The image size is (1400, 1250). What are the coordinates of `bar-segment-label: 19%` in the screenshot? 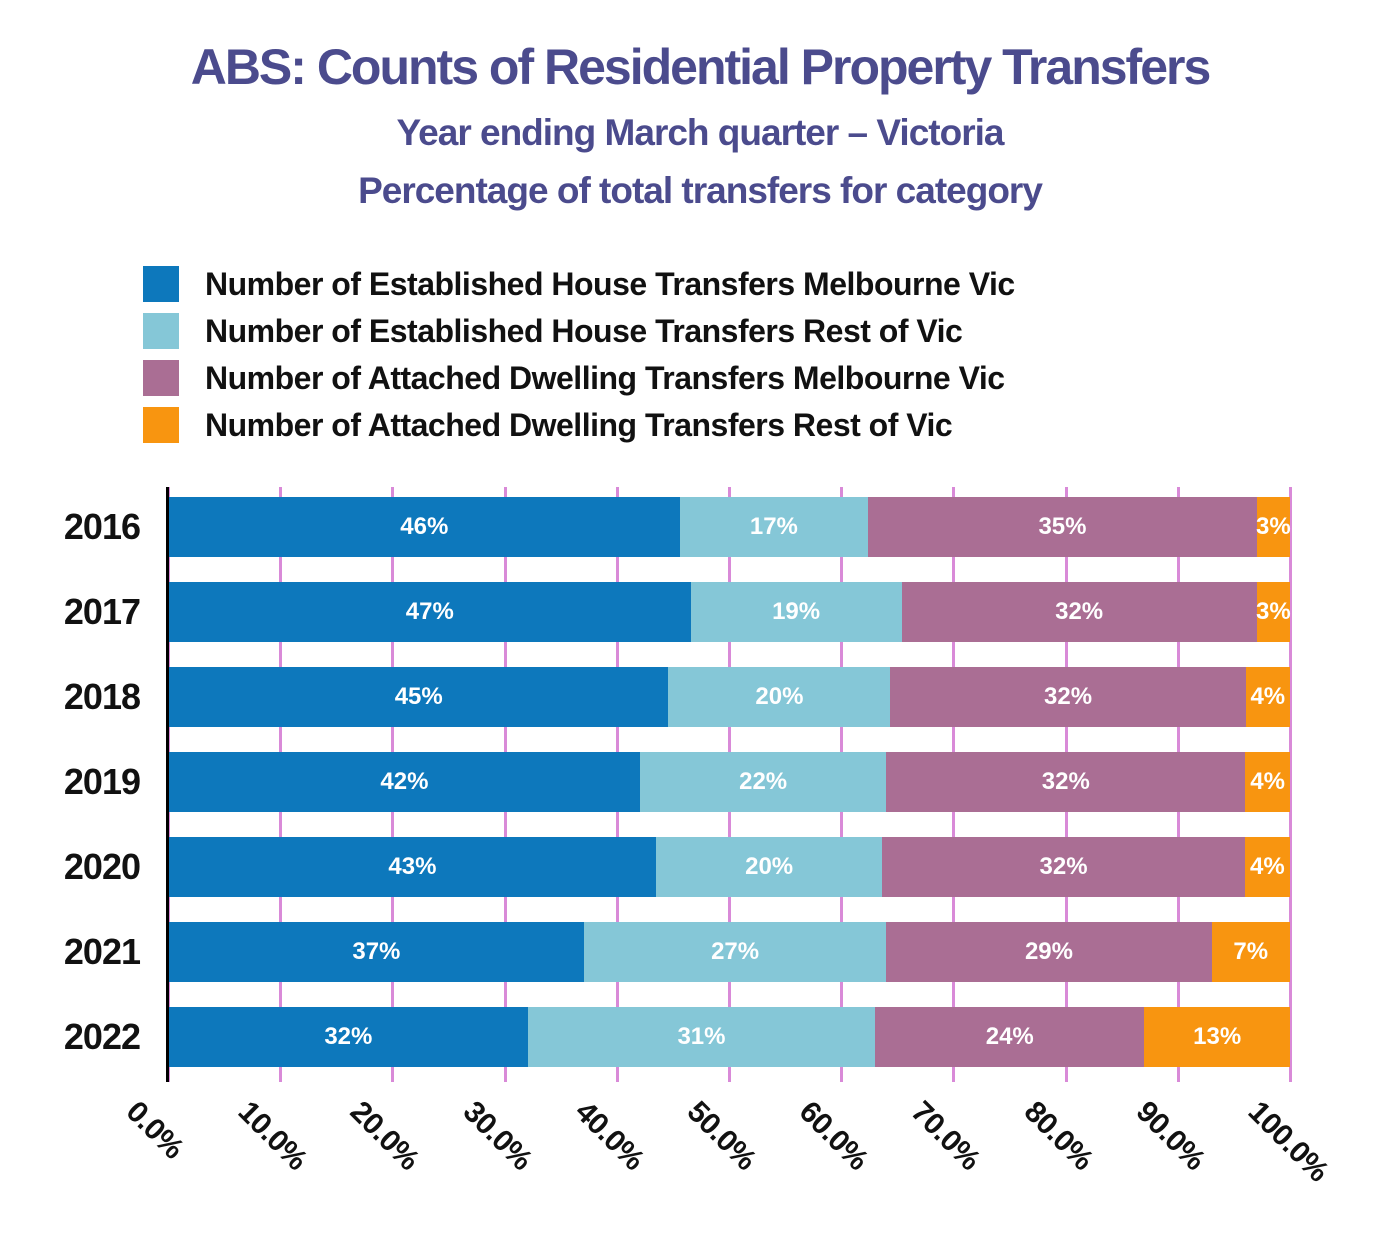 It's located at (796, 611).